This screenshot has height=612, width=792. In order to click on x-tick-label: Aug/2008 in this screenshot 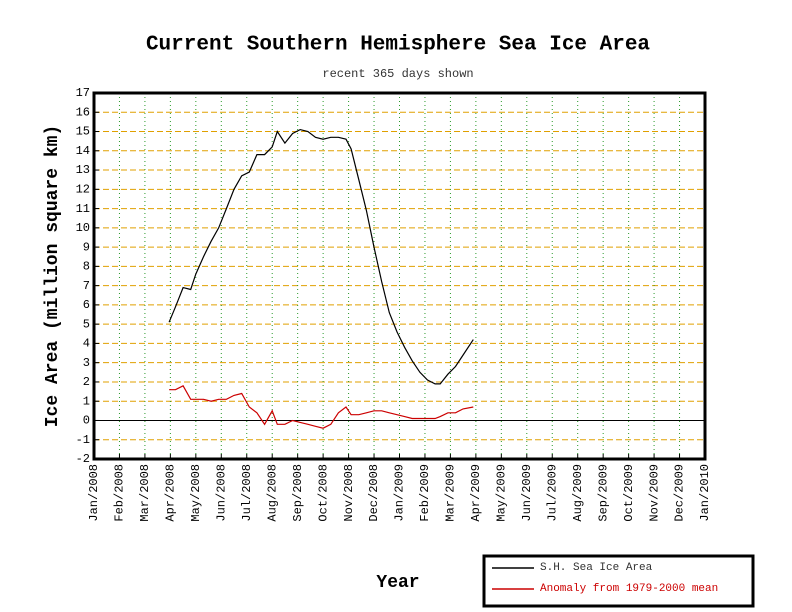, I will do `click(272, 493)`.